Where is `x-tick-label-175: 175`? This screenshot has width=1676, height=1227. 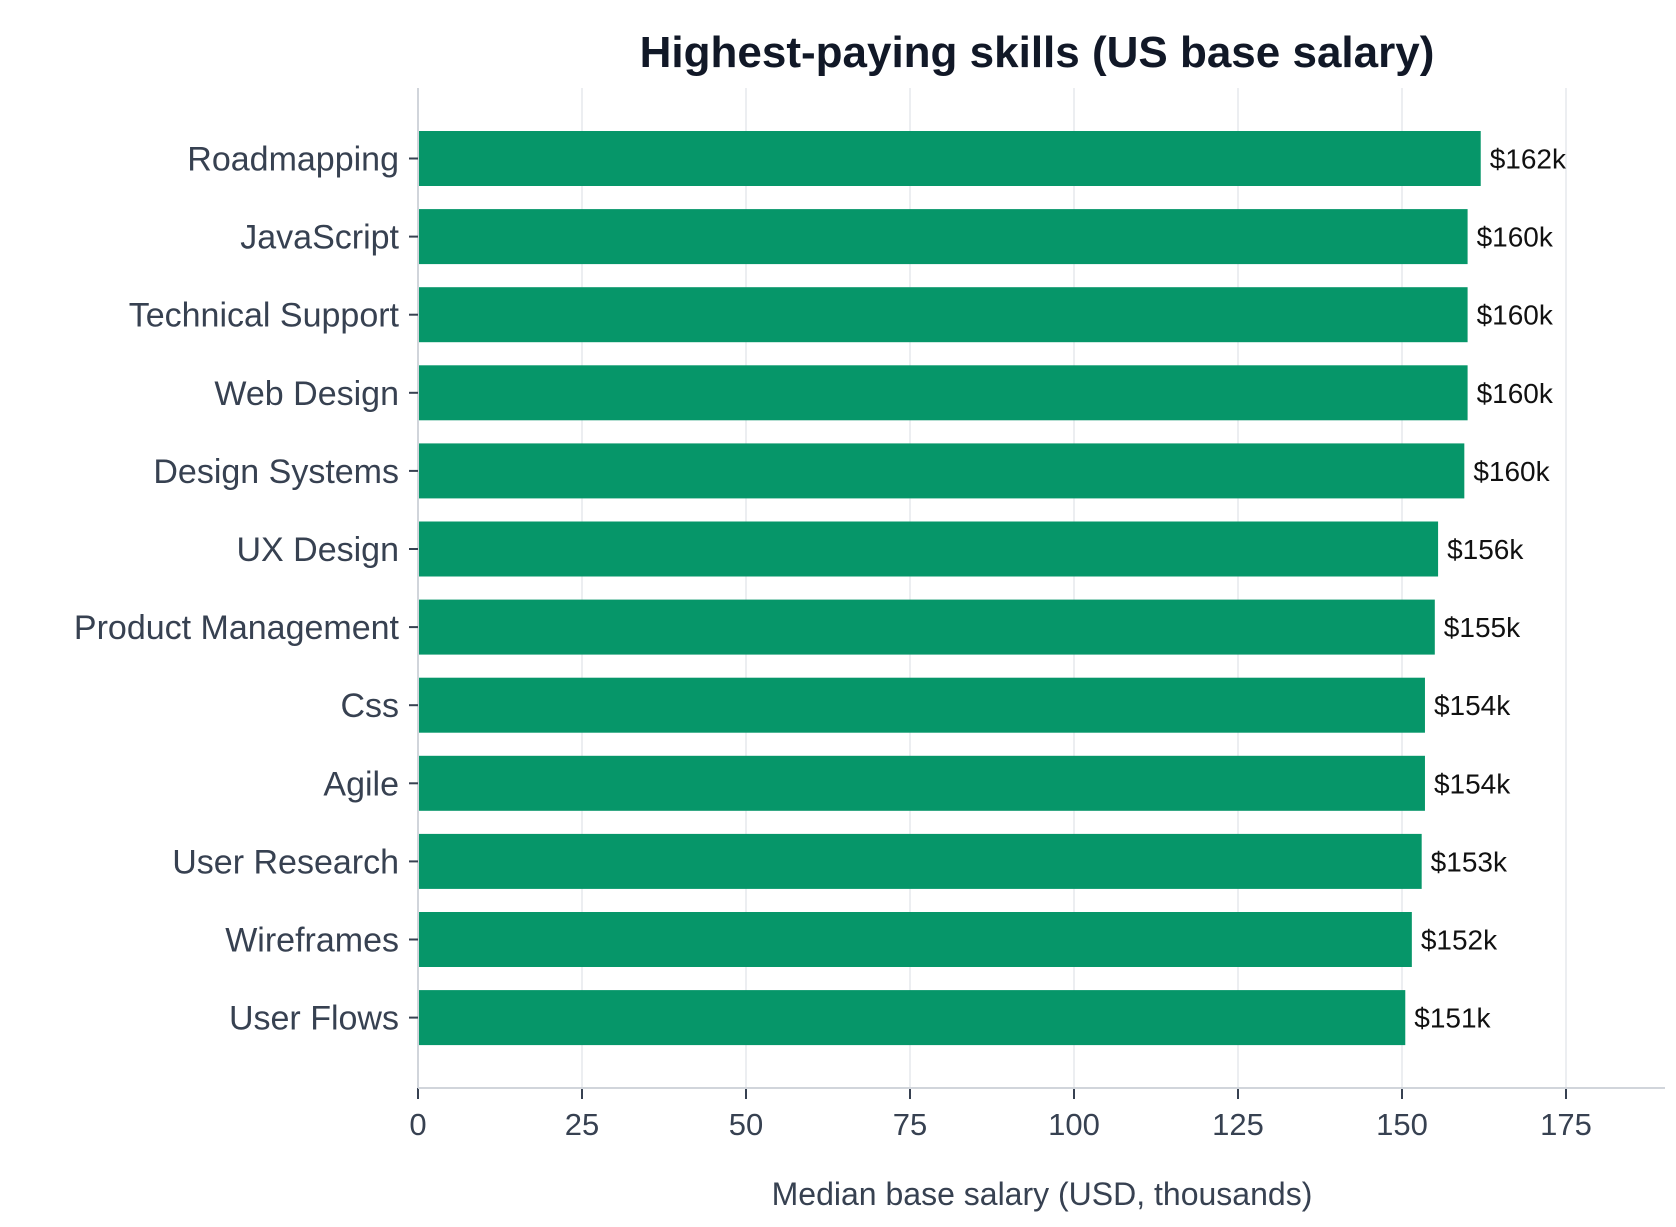 x-tick-label-175: 175 is located at coordinates (1566, 1124).